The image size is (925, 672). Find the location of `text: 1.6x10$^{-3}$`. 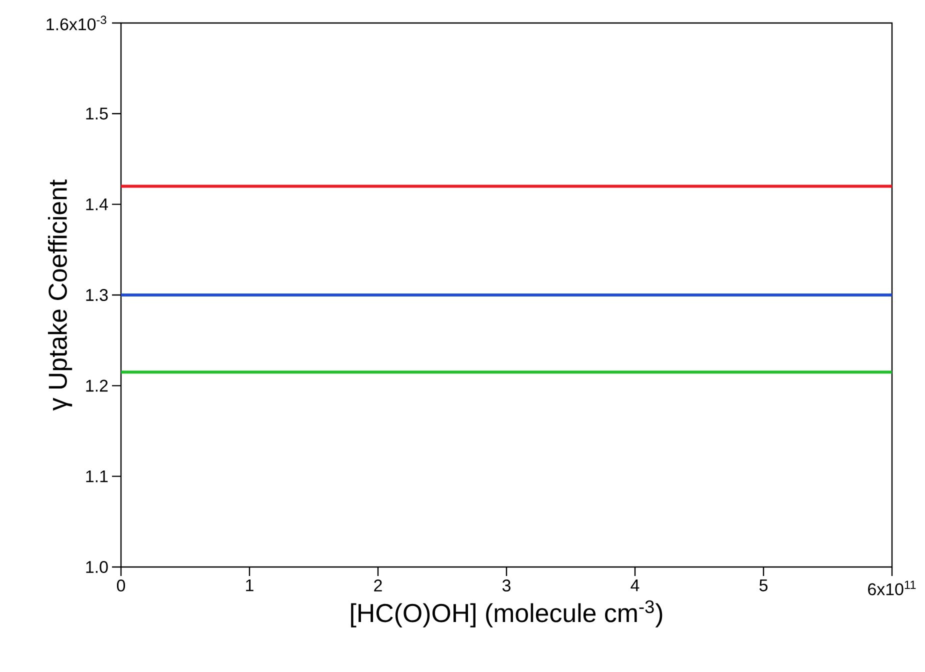

text: 1.6x10$^{-3}$ is located at coordinates (76, 23).